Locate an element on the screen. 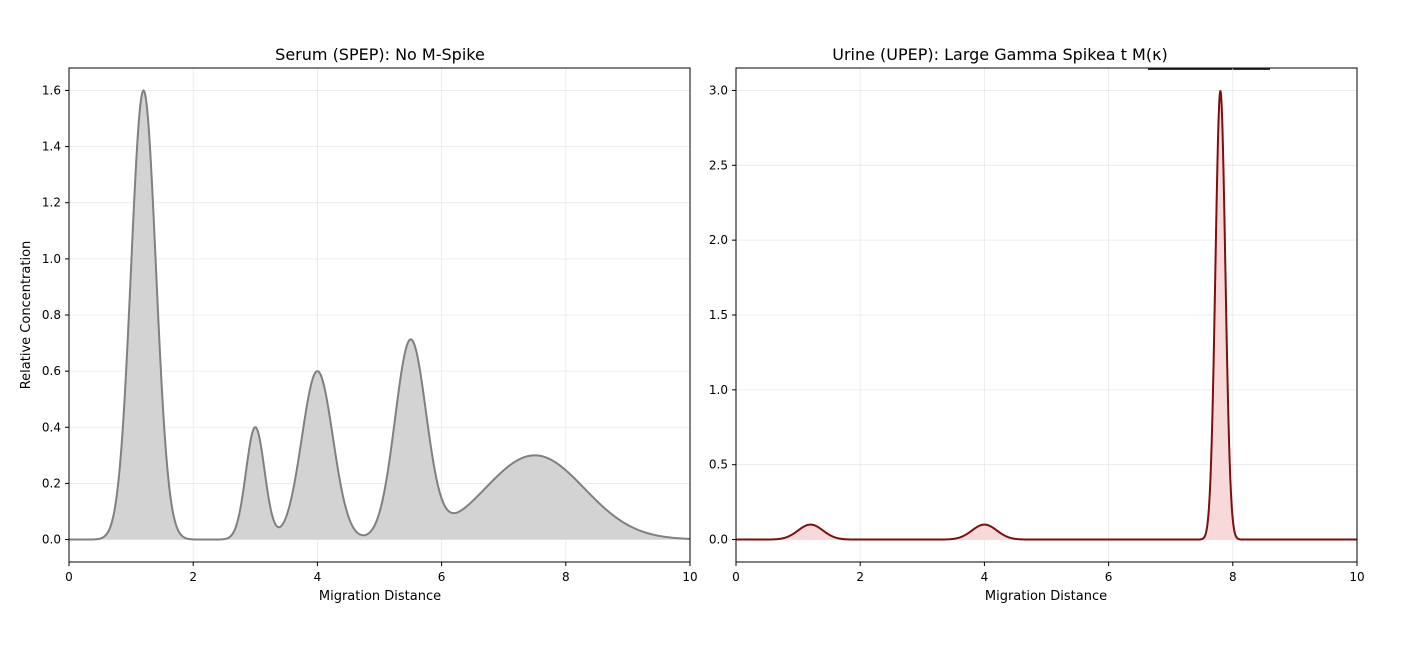 This screenshot has width=1426, height=646. serum-y-tick-label: 0.2 is located at coordinates (51, 483).